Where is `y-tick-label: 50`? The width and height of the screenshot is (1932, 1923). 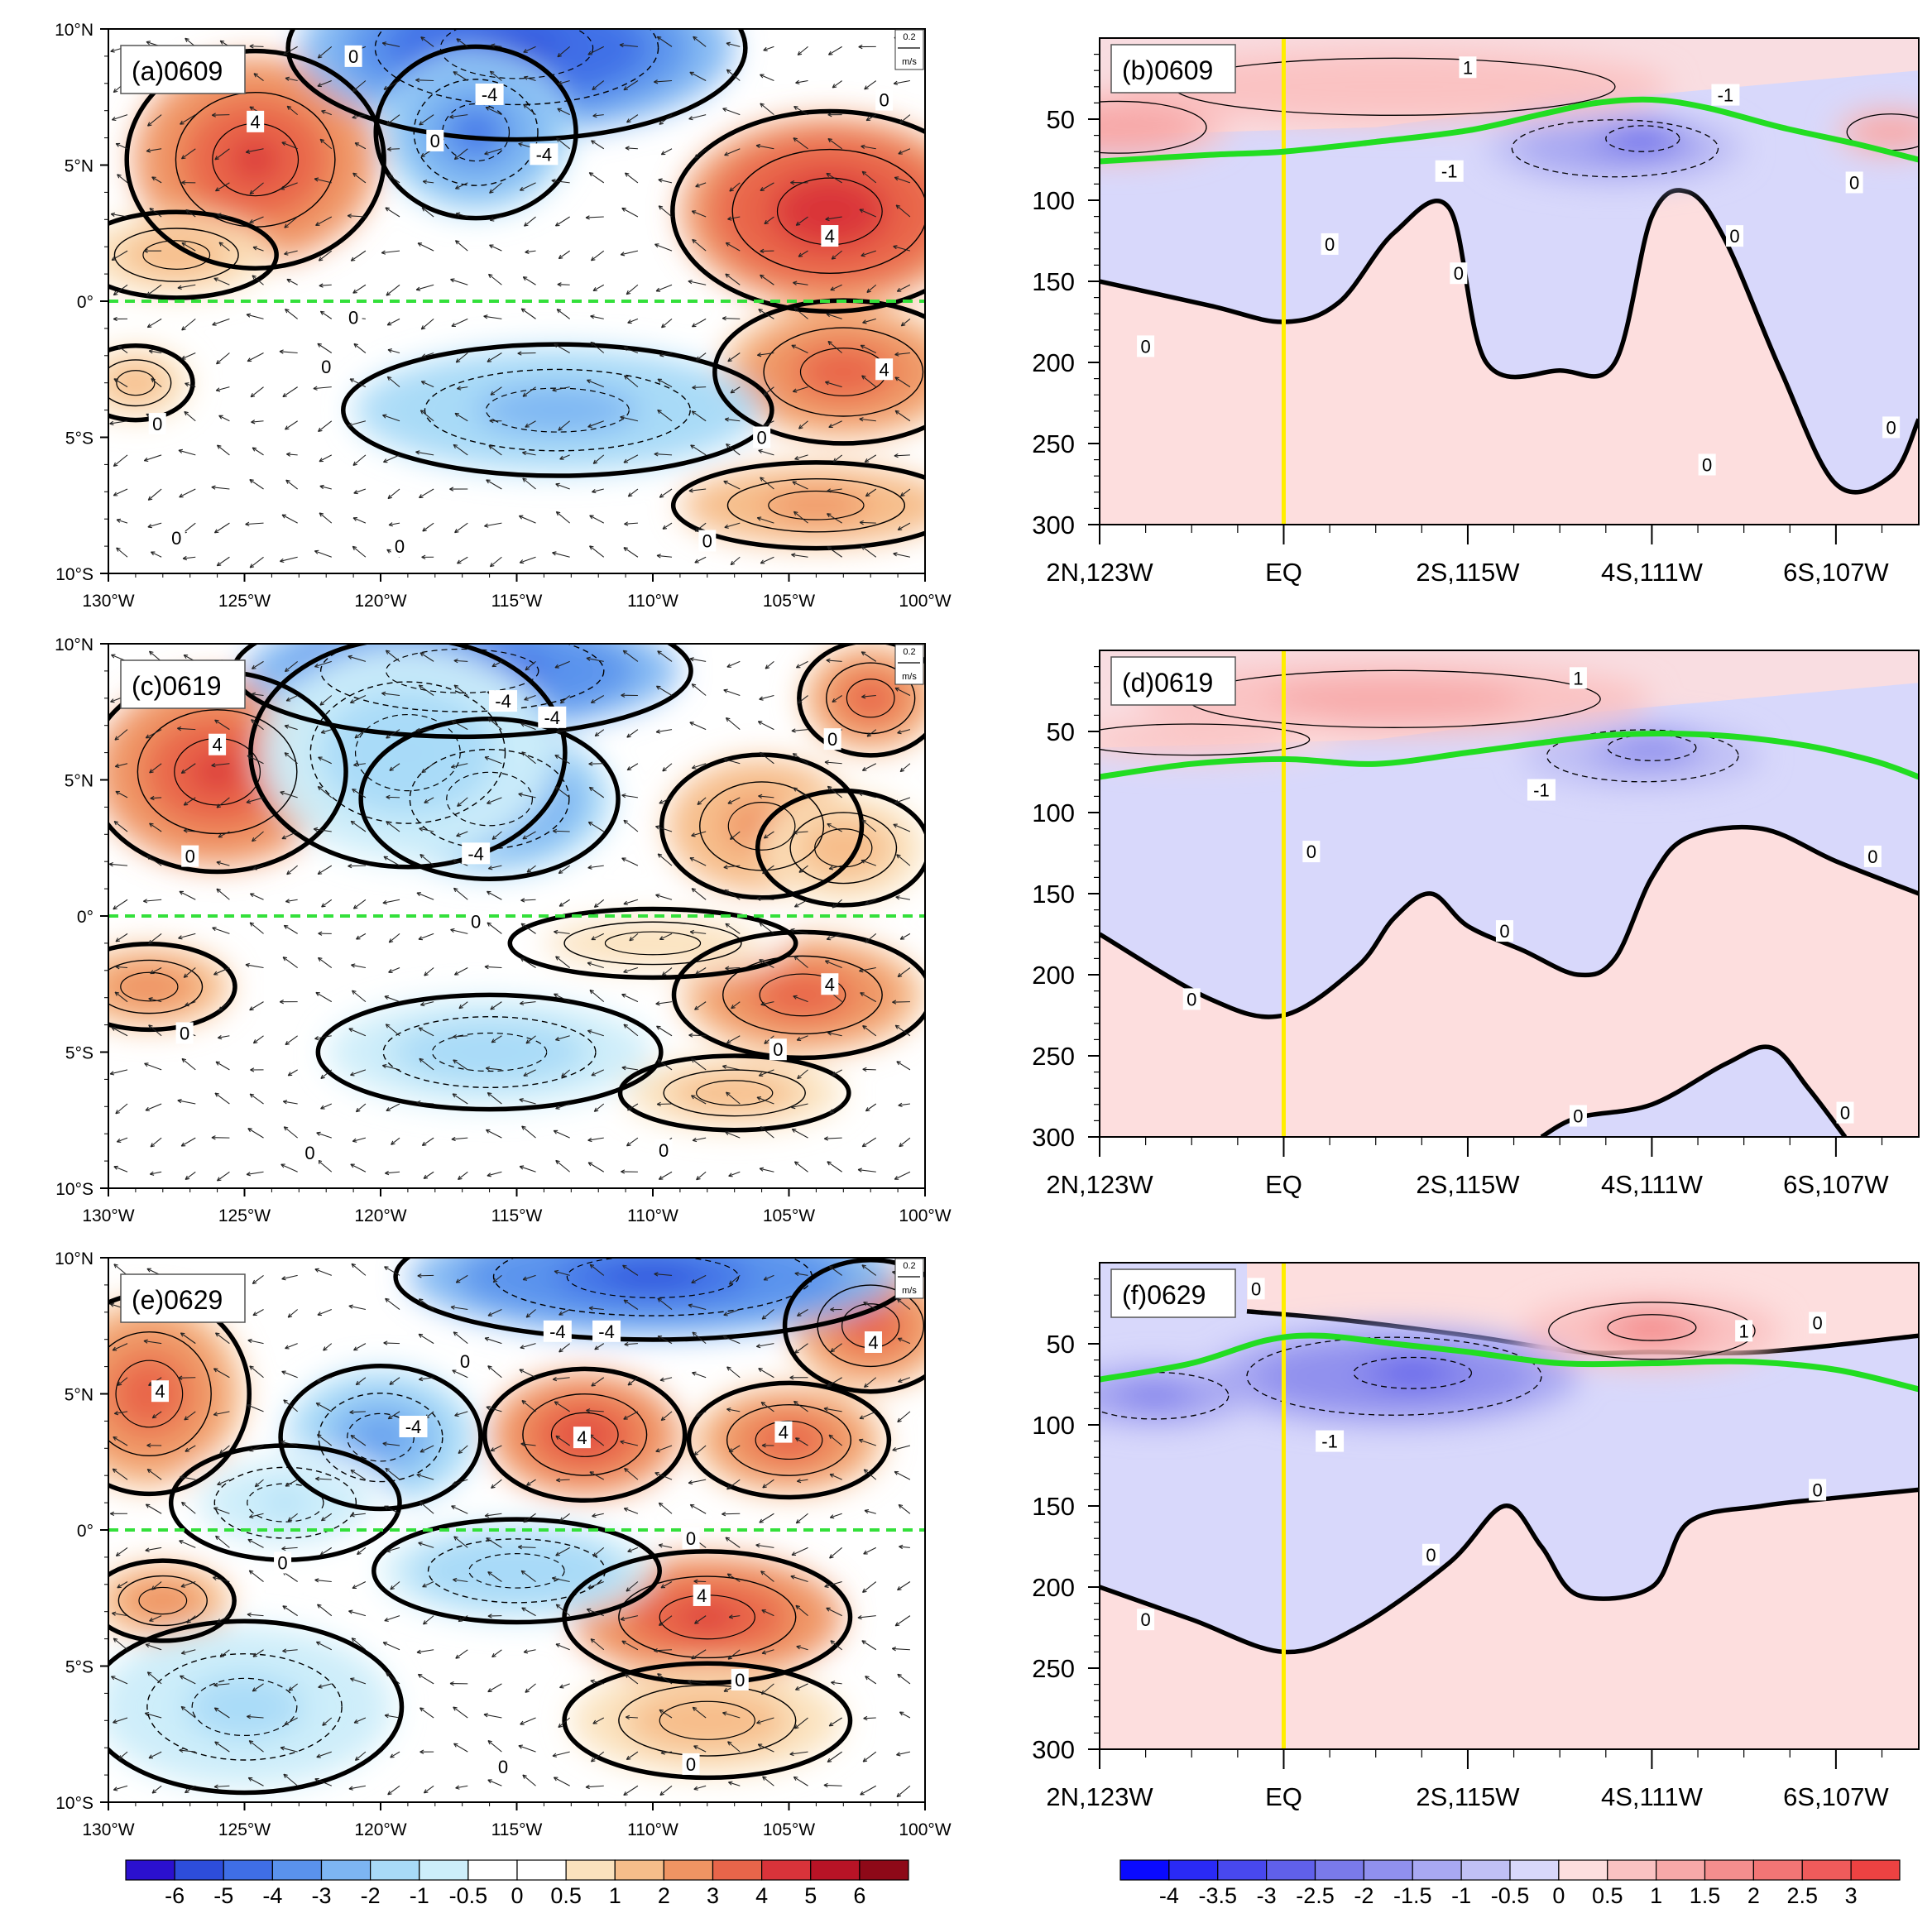
y-tick-label: 50 is located at coordinates (1061, 120).